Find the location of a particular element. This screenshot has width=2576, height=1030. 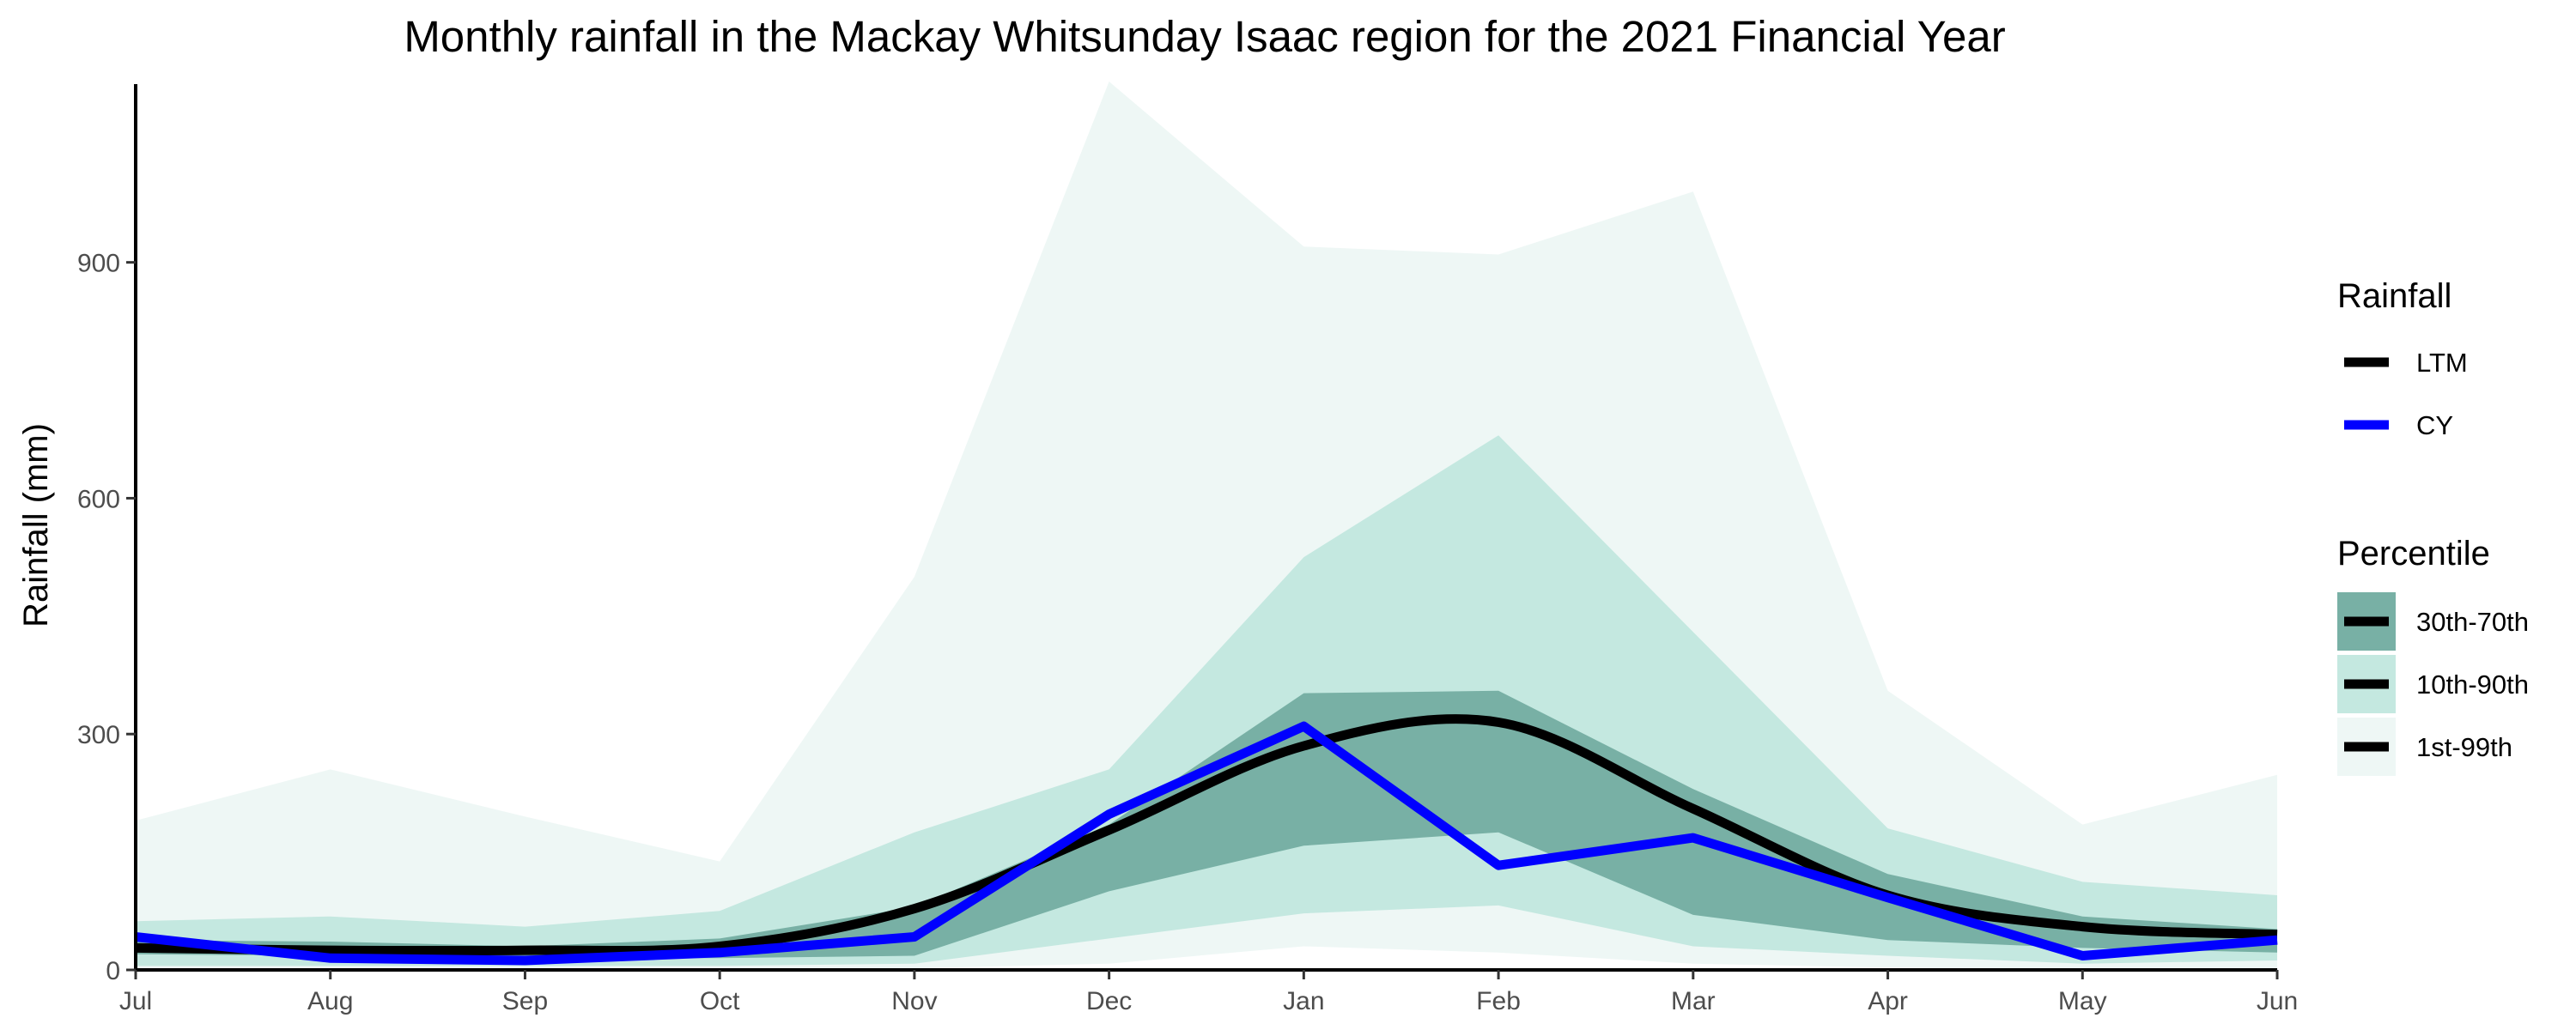

x-tick-label-nov: Nov is located at coordinates (914, 1001).